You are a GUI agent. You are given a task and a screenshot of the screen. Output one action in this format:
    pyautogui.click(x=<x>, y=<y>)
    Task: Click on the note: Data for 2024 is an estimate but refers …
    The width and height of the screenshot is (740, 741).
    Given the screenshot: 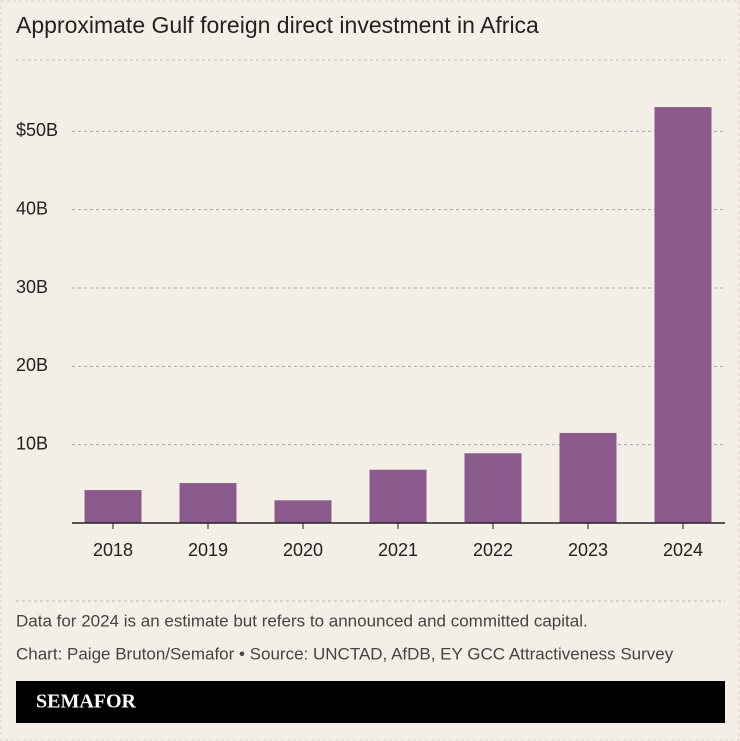 What is the action you would take?
    pyautogui.click(x=302, y=620)
    